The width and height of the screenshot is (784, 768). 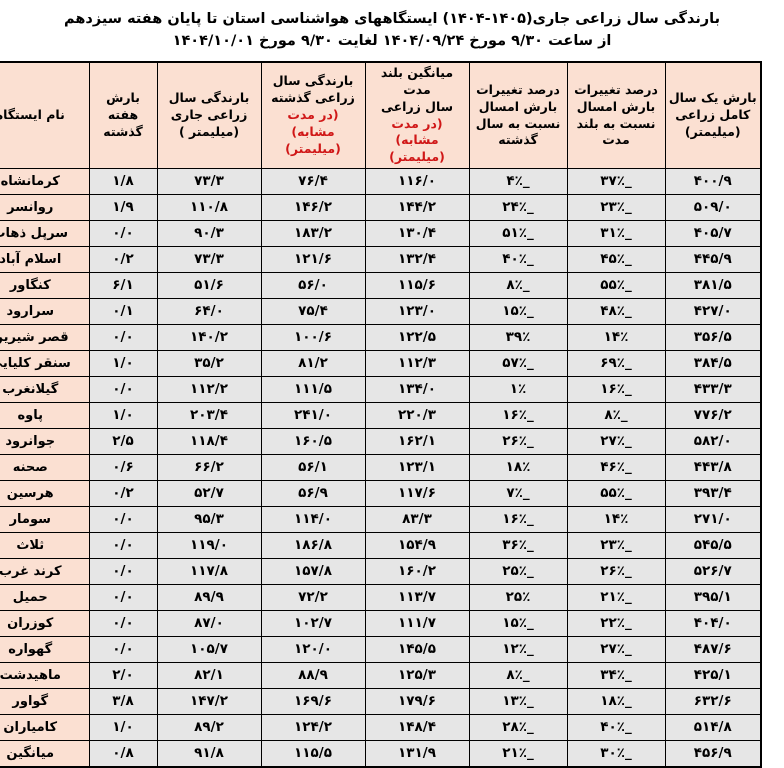 I want to click on cell-last-week-rain: ۶/۱, so click(x=123, y=286).